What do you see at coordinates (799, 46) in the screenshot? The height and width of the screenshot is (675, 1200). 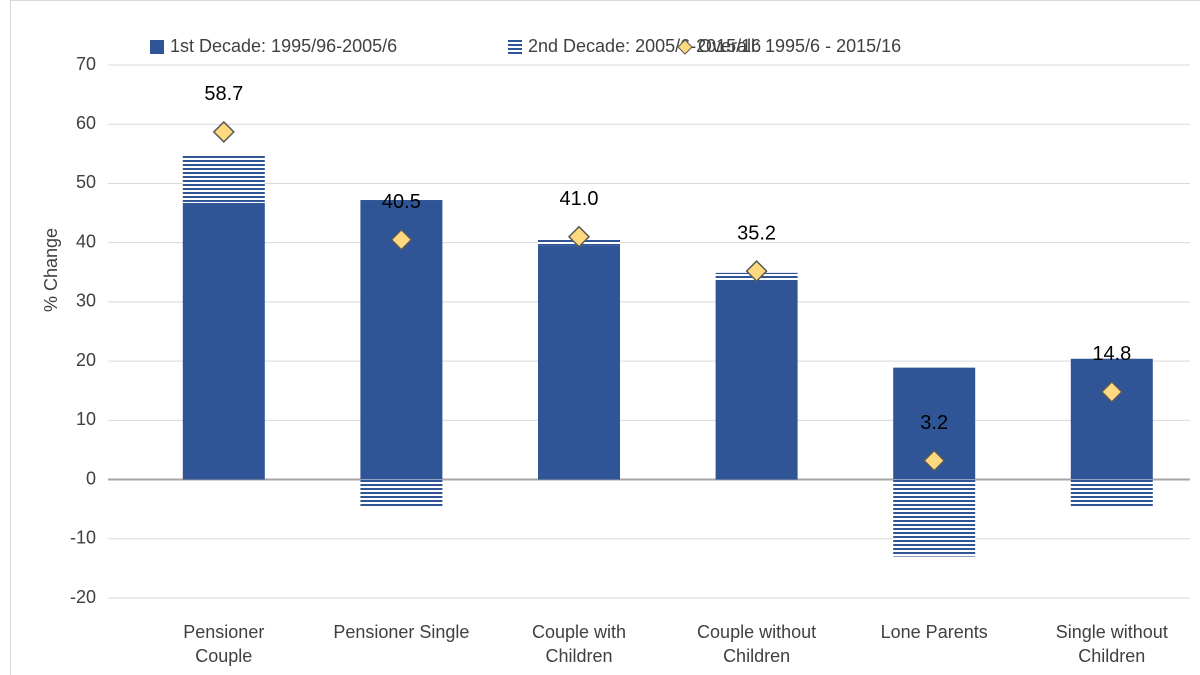 I see `legend-label: Overall: 1995/6 - 2015/16` at bounding box center [799, 46].